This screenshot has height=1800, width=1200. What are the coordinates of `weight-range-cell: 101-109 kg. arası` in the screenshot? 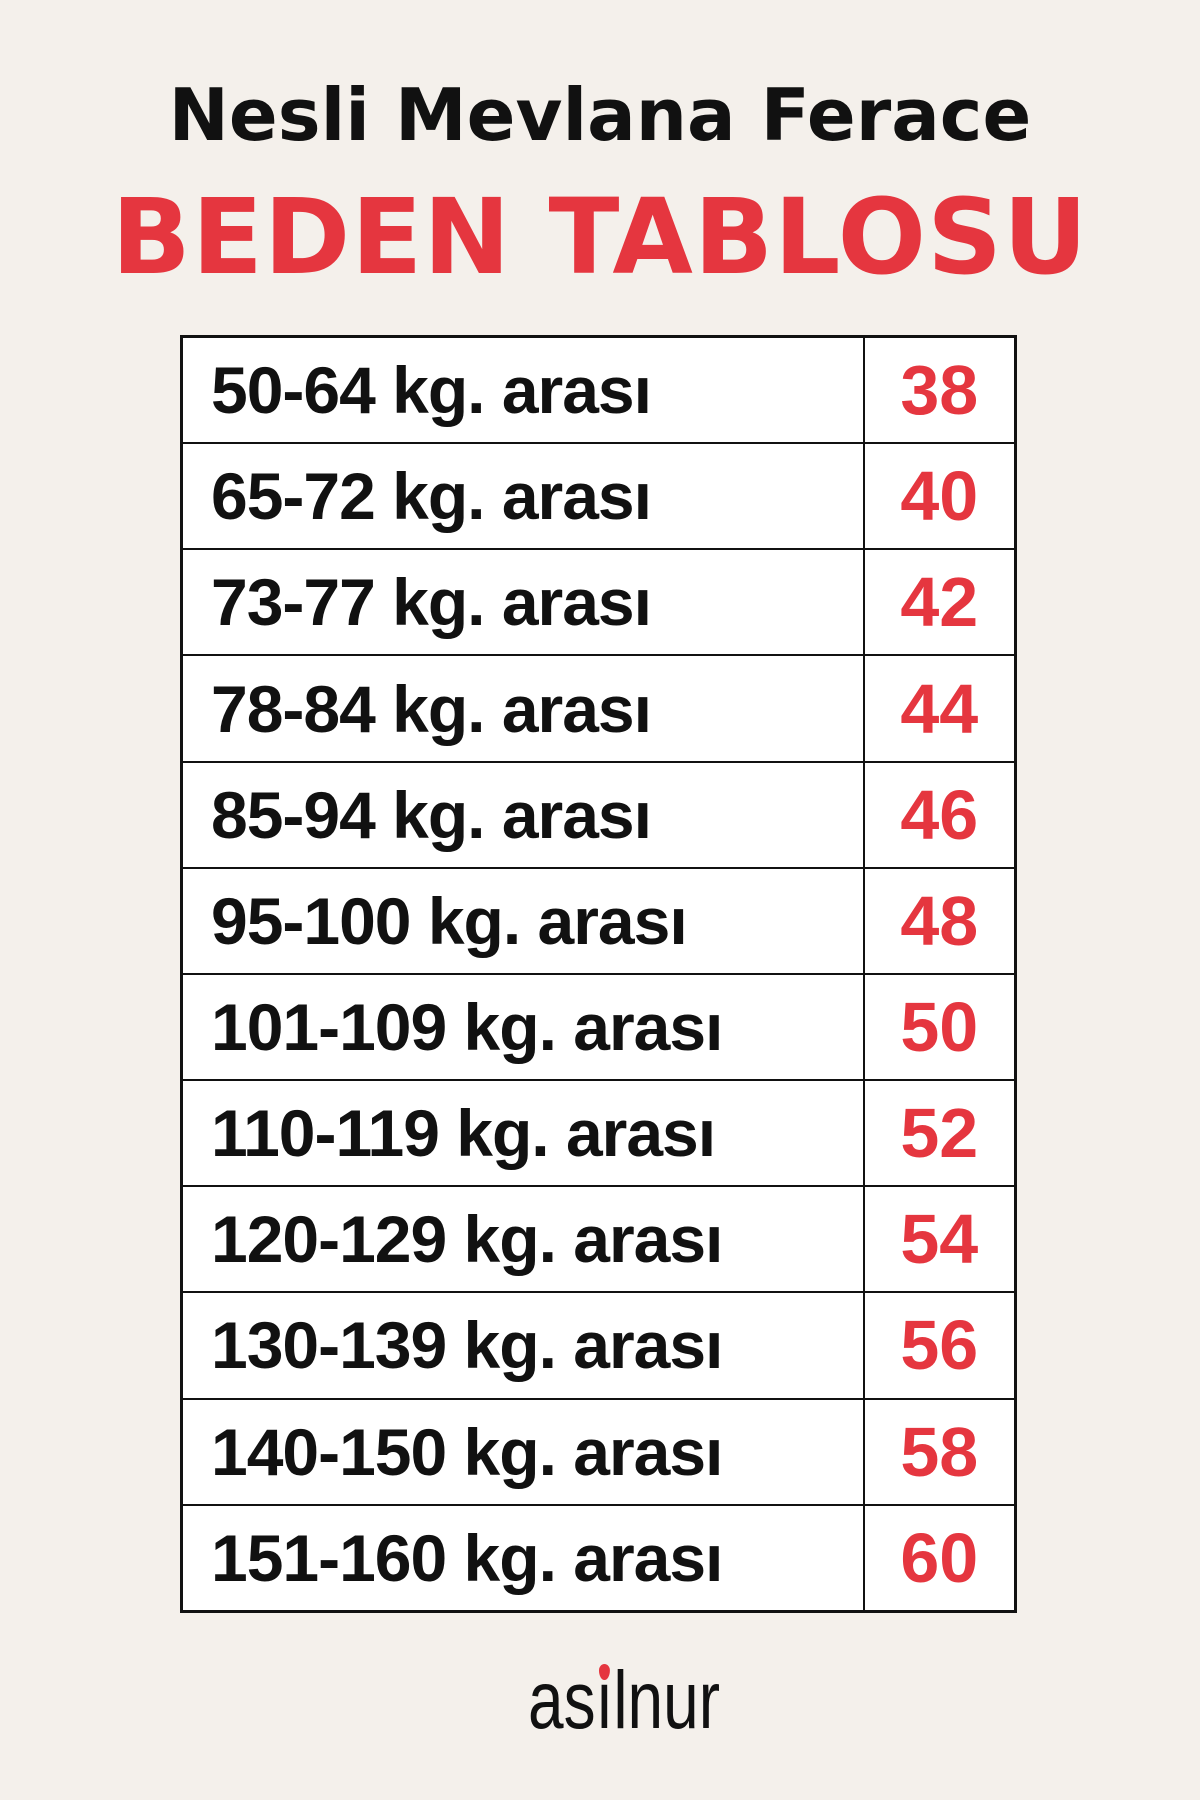 It's located at (522, 1027).